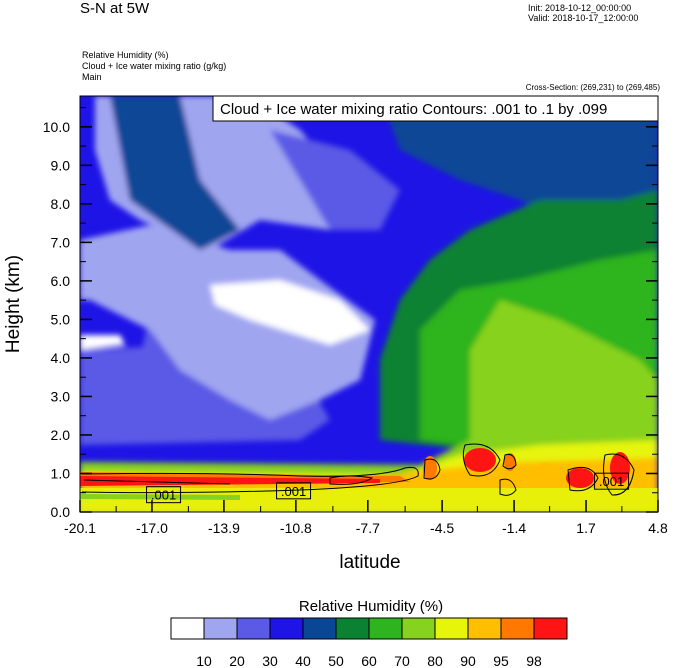 This screenshot has width=674, height=668. Describe the element at coordinates (388, 488) in the screenshot. I see `contour-labels: .001 .001 .001` at that location.